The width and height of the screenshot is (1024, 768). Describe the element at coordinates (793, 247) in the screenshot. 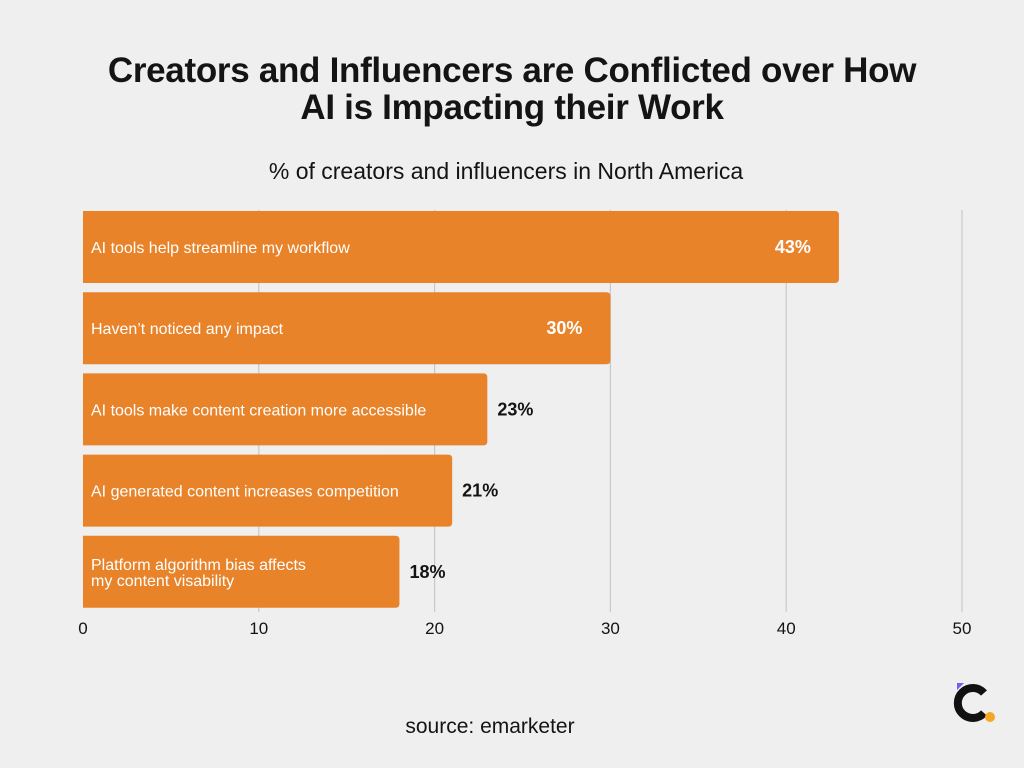

I see `bar-value-label: 43%` at that location.